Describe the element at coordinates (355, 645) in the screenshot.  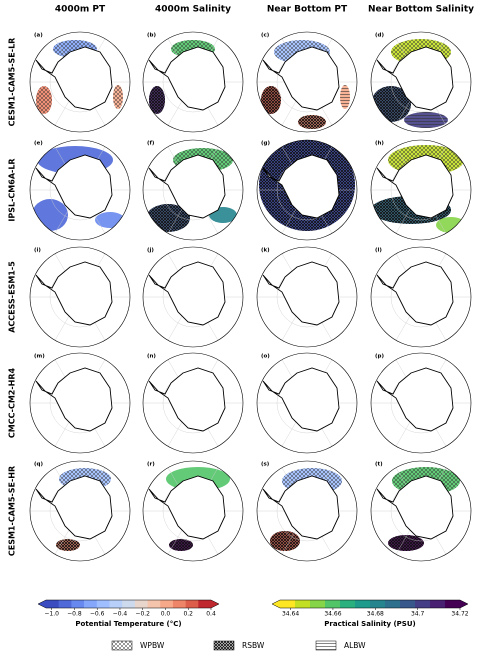
I see `legend-label: ALBW` at that location.